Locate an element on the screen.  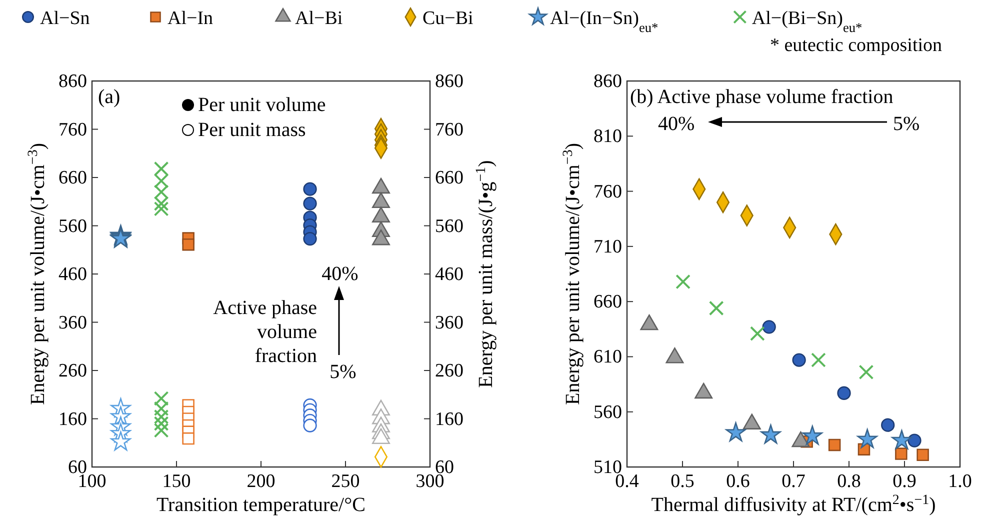
y2-tick-label: 460 is located at coordinates (449, 274).